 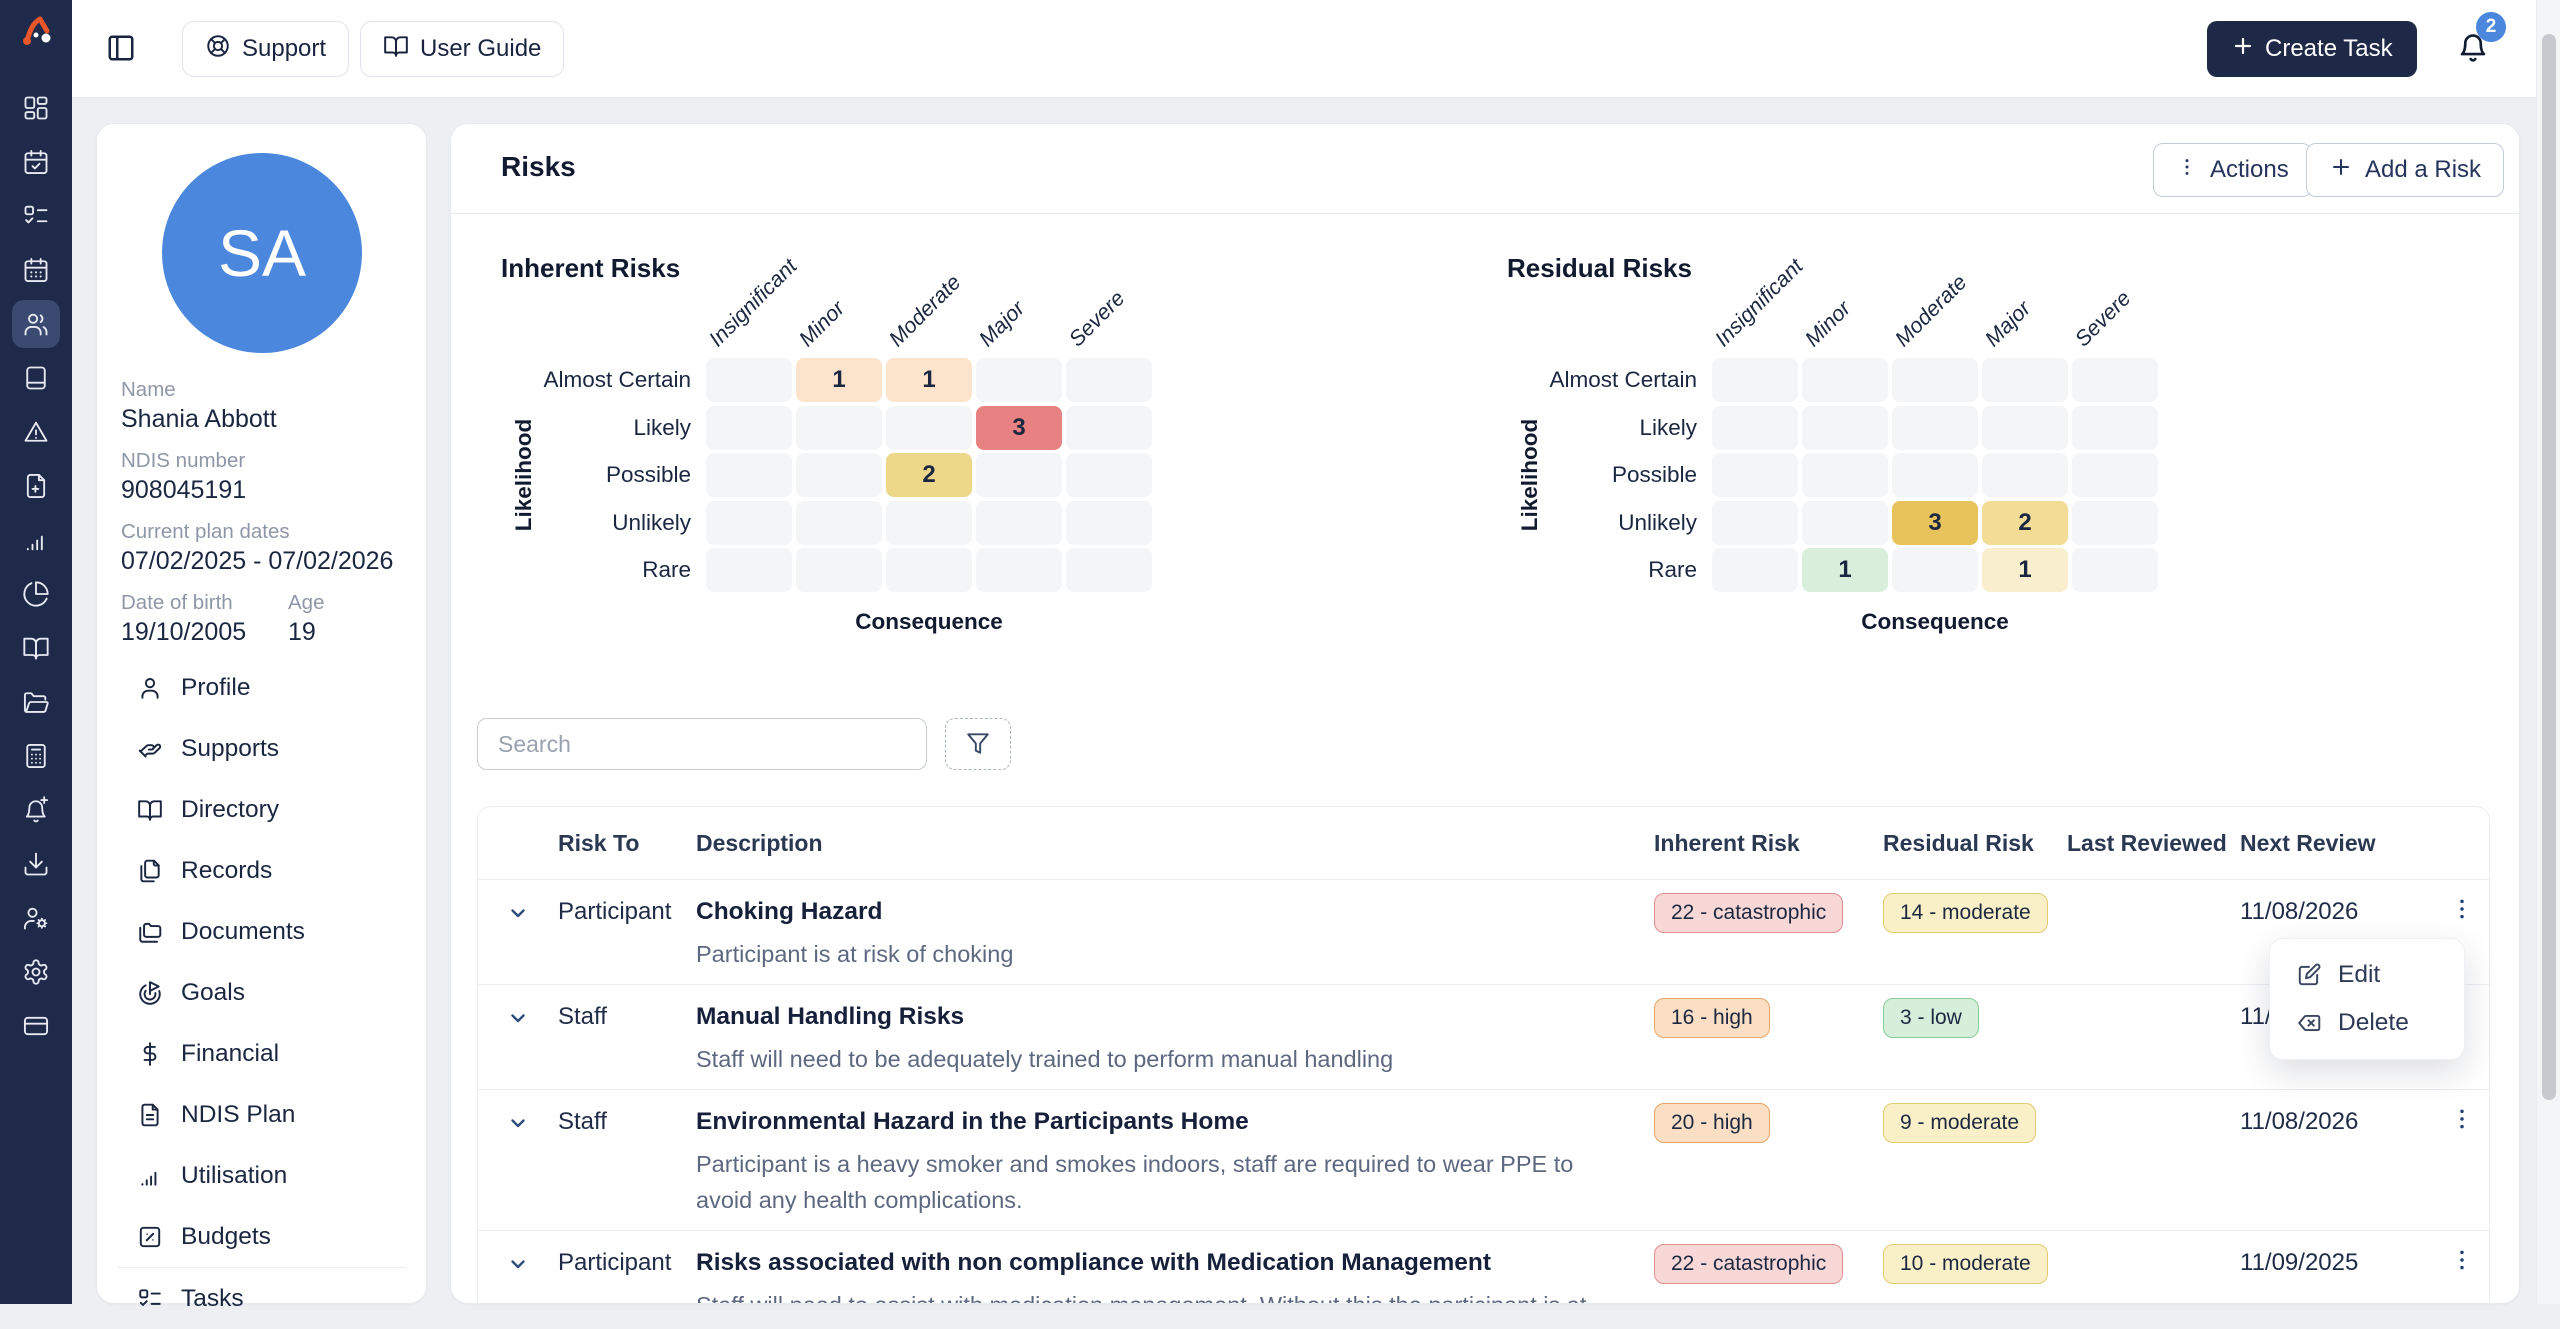 I want to click on column-header: Residual Risk, so click(x=1958, y=842).